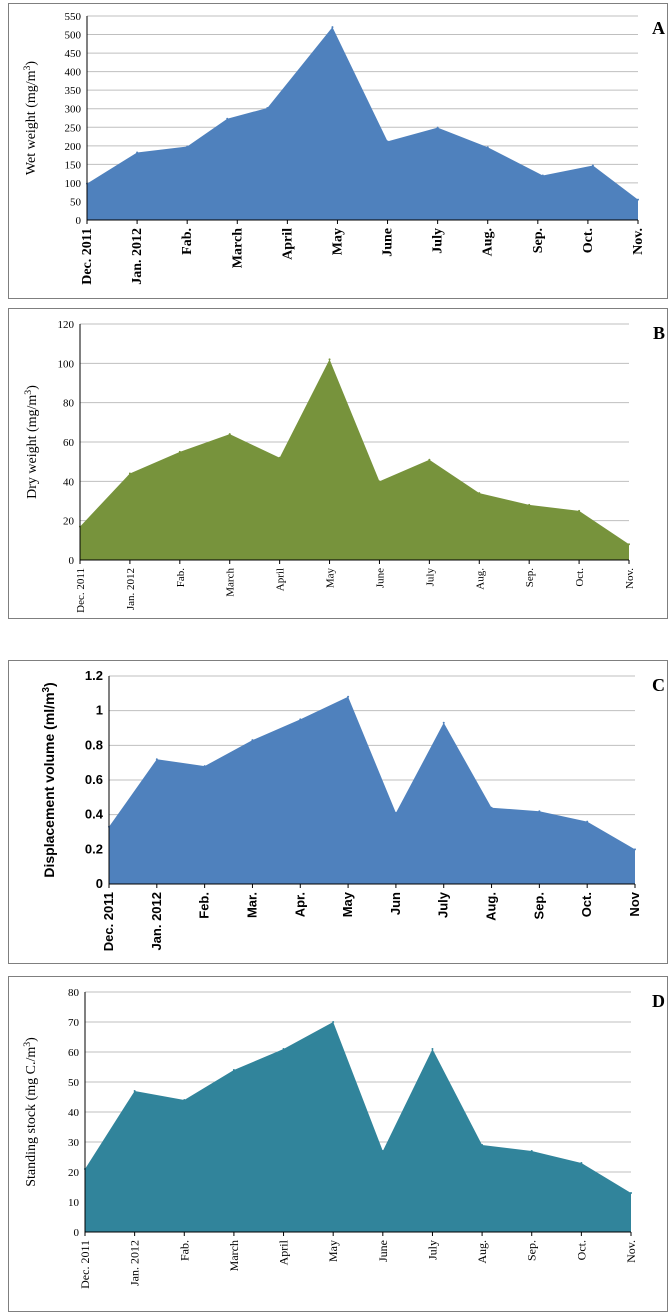 The width and height of the screenshot is (668, 1312). I want to click on x-tick-label: Jun, so click(395, 903).